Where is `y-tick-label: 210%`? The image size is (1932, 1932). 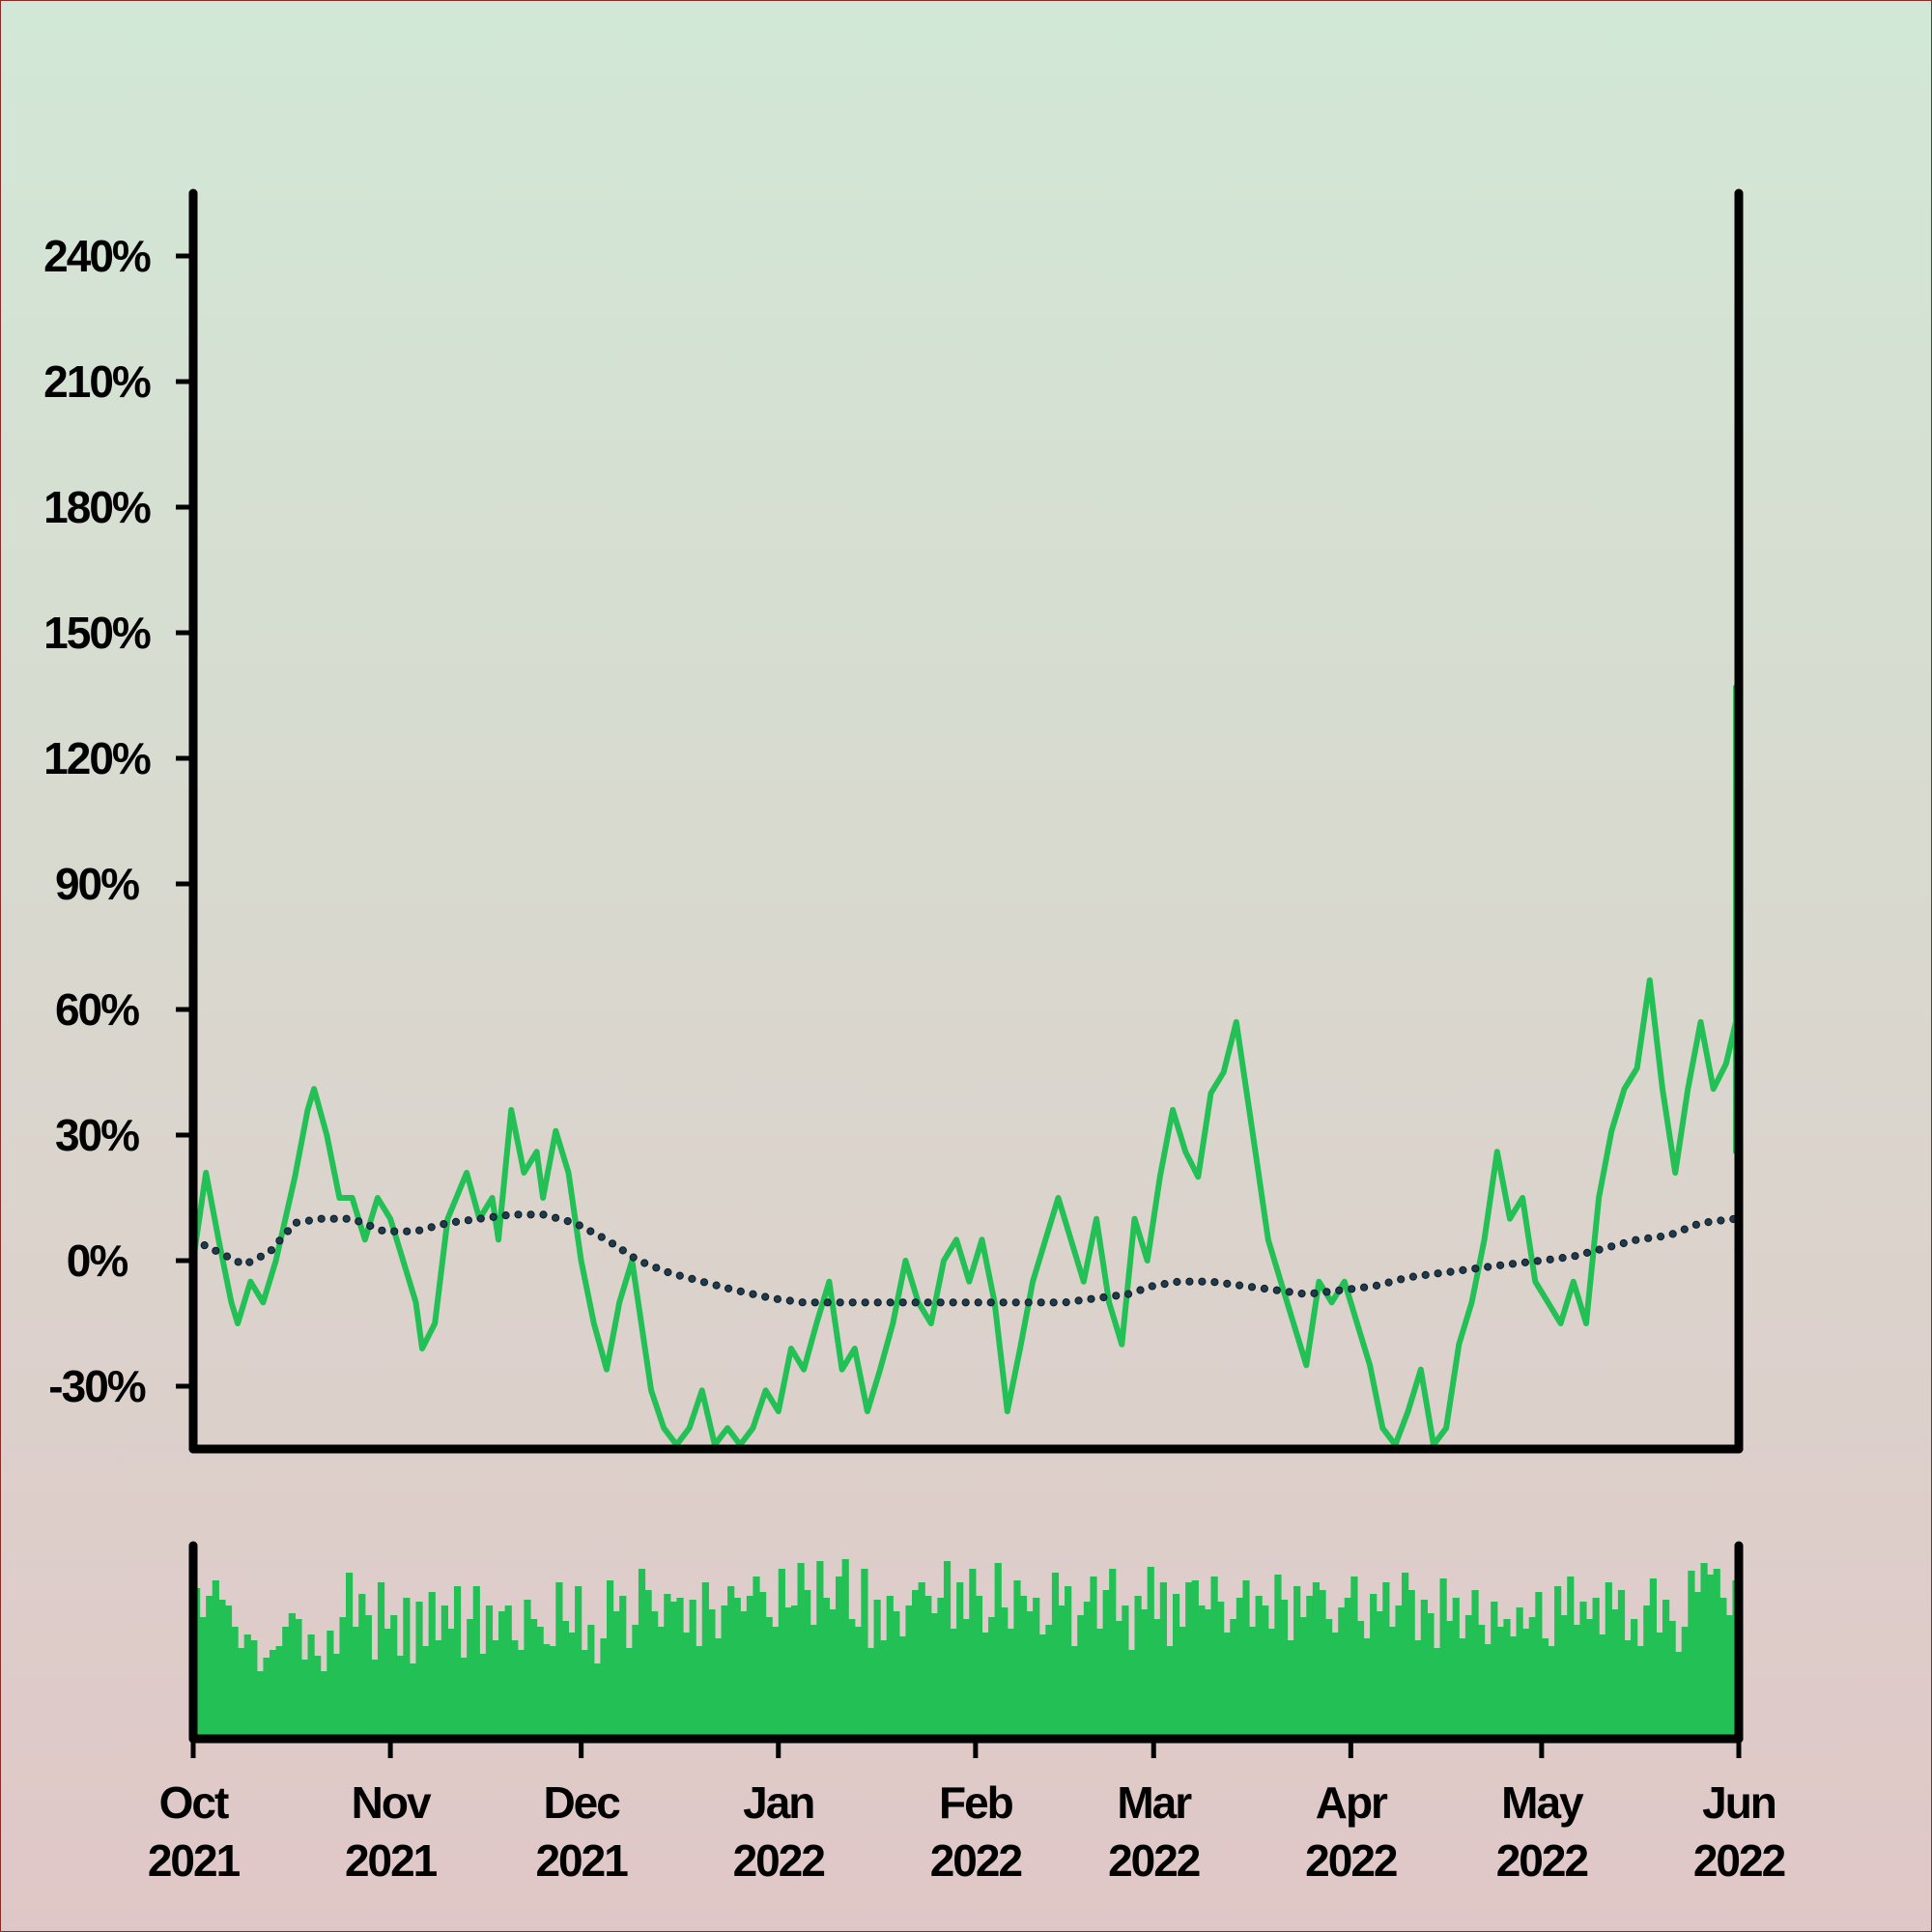
y-tick-label: 210% is located at coordinates (97, 381).